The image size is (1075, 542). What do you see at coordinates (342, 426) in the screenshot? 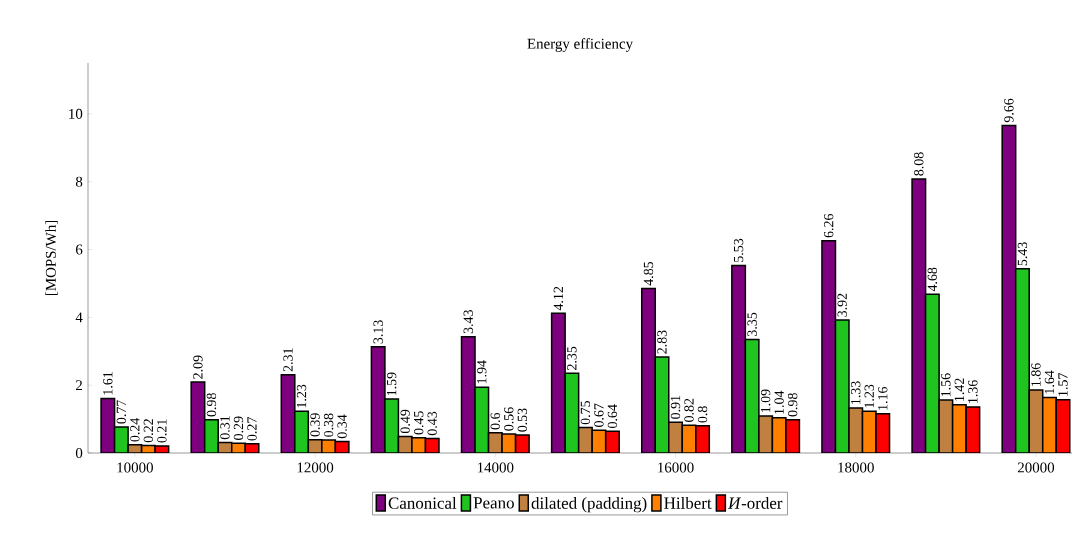
I see `data-label: 0.34` at bounding box center [342, 426].